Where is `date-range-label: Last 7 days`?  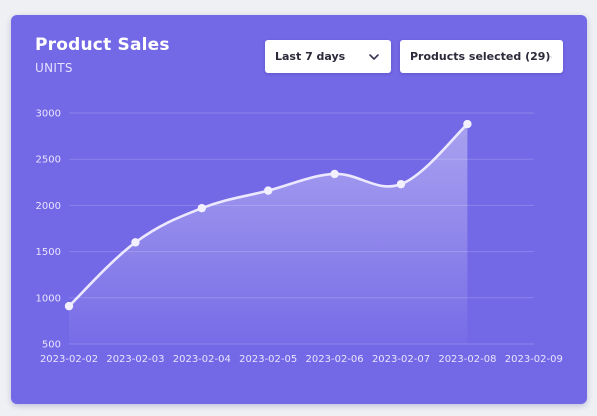
date-range-label: Last 7 days is located at coordinates (310, 56).